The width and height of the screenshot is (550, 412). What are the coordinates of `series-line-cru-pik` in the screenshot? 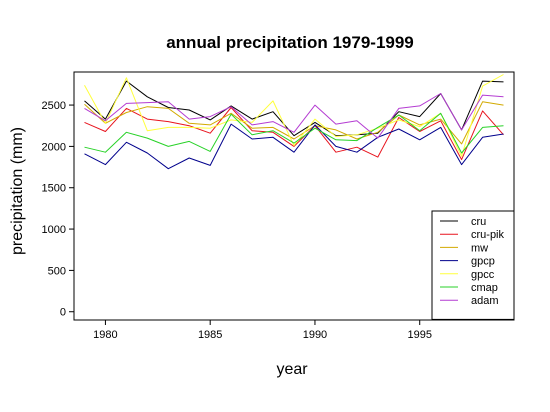 It's located at (294, 134).